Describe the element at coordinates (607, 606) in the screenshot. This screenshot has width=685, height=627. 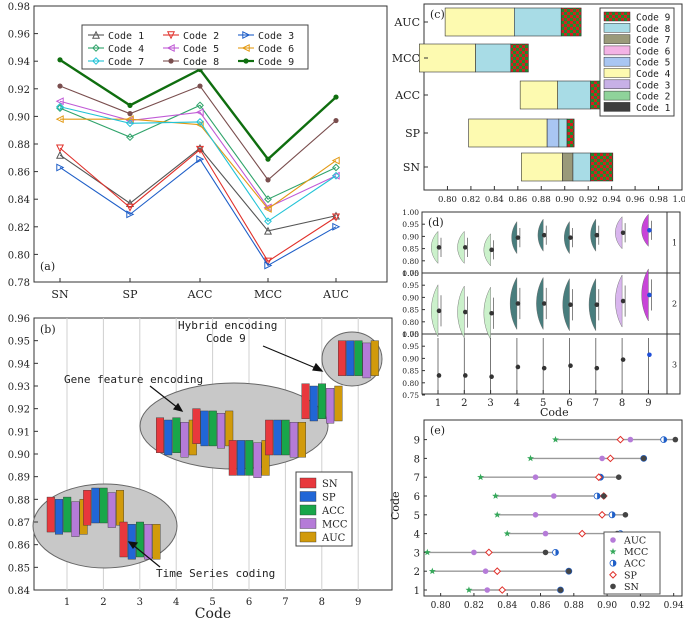
I see `panel-e-xtick-label: 0.90` at that location.